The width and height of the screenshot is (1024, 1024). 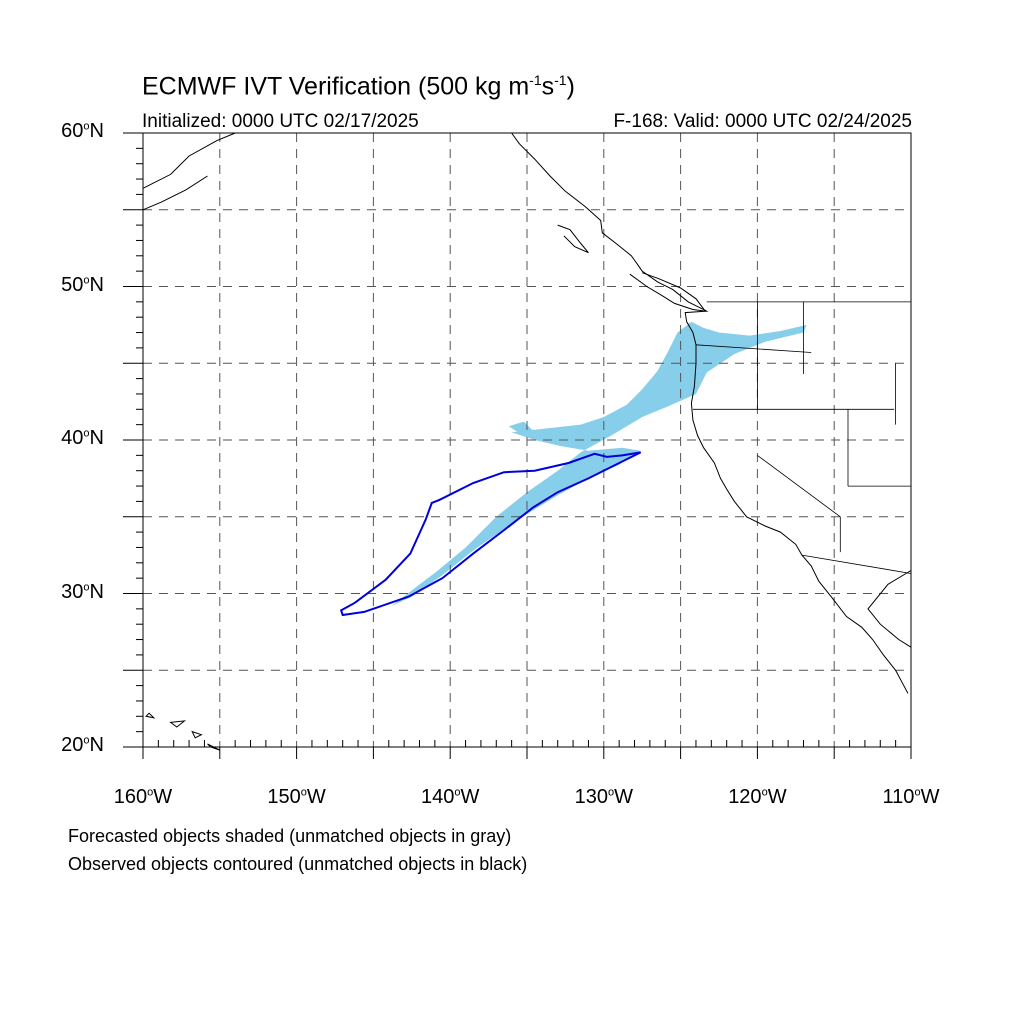 What do you see at coordinates (603, 797) in the screenshot?
I see `lon-label: 130oW` at bounding box center [603, 797].